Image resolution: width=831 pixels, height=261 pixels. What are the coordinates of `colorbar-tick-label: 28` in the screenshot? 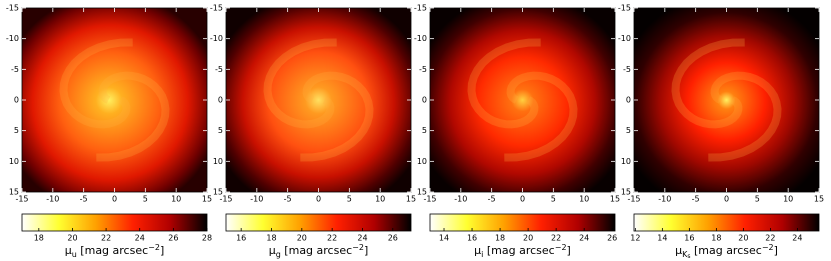 It's located at (207, 238).